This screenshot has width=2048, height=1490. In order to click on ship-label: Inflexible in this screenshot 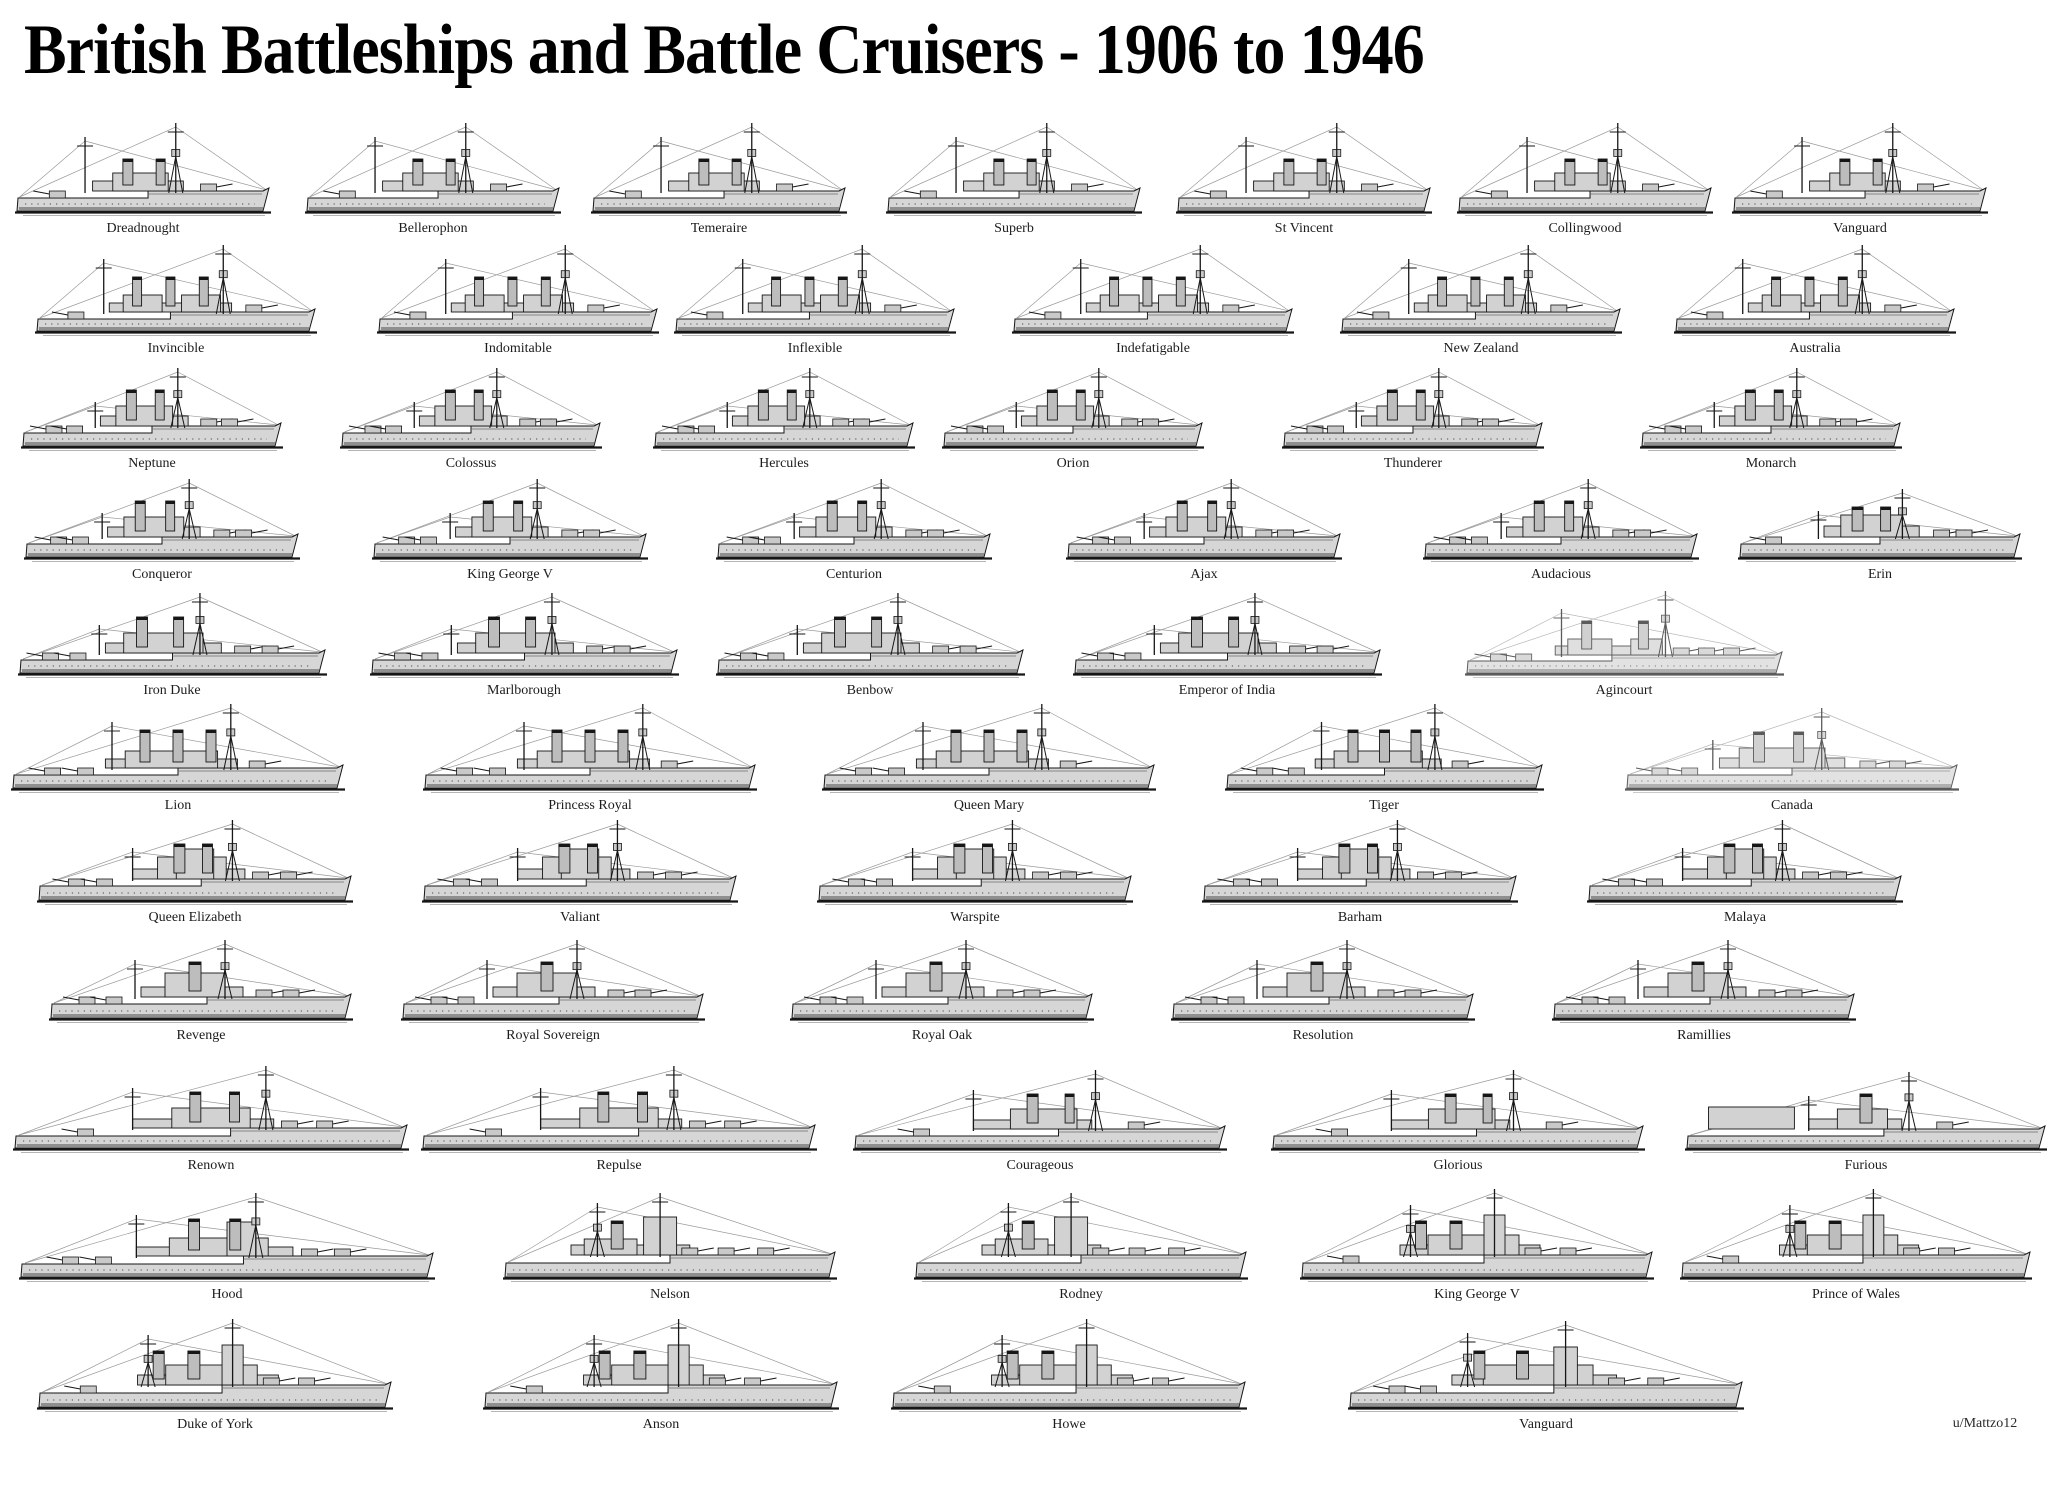, I will do `click(815, 348)`.